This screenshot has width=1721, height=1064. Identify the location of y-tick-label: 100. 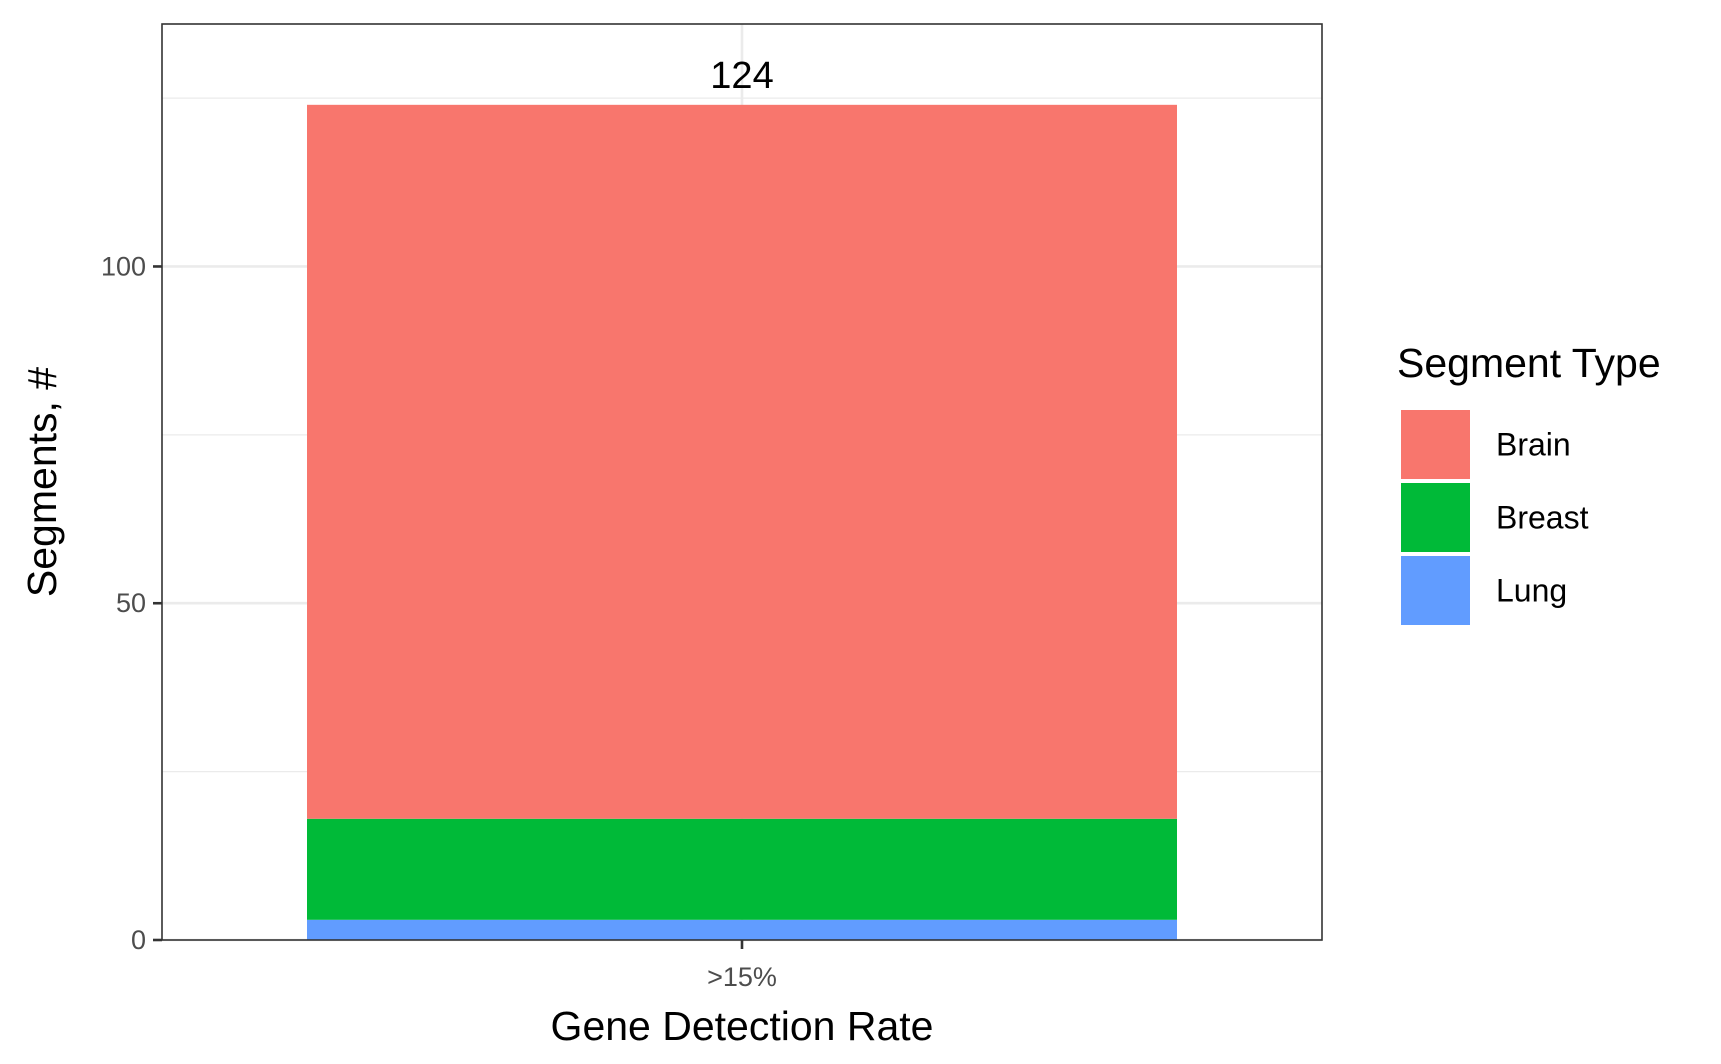
(123, 266).